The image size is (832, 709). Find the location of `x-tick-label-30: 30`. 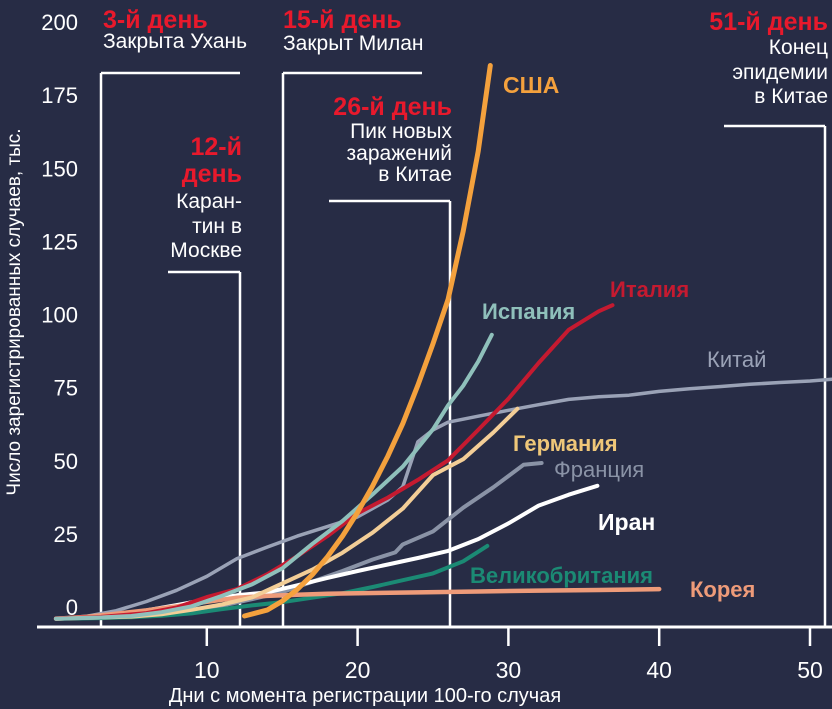

x-tick-label-30: 30 is located at coordinates (509, 670).